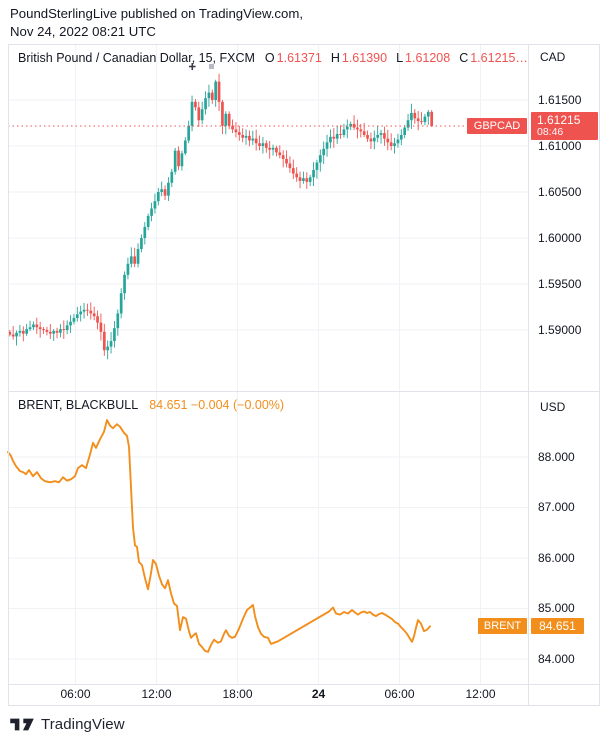  I want to click on brent-symbol-badge: BRENT, so click(502, 626).